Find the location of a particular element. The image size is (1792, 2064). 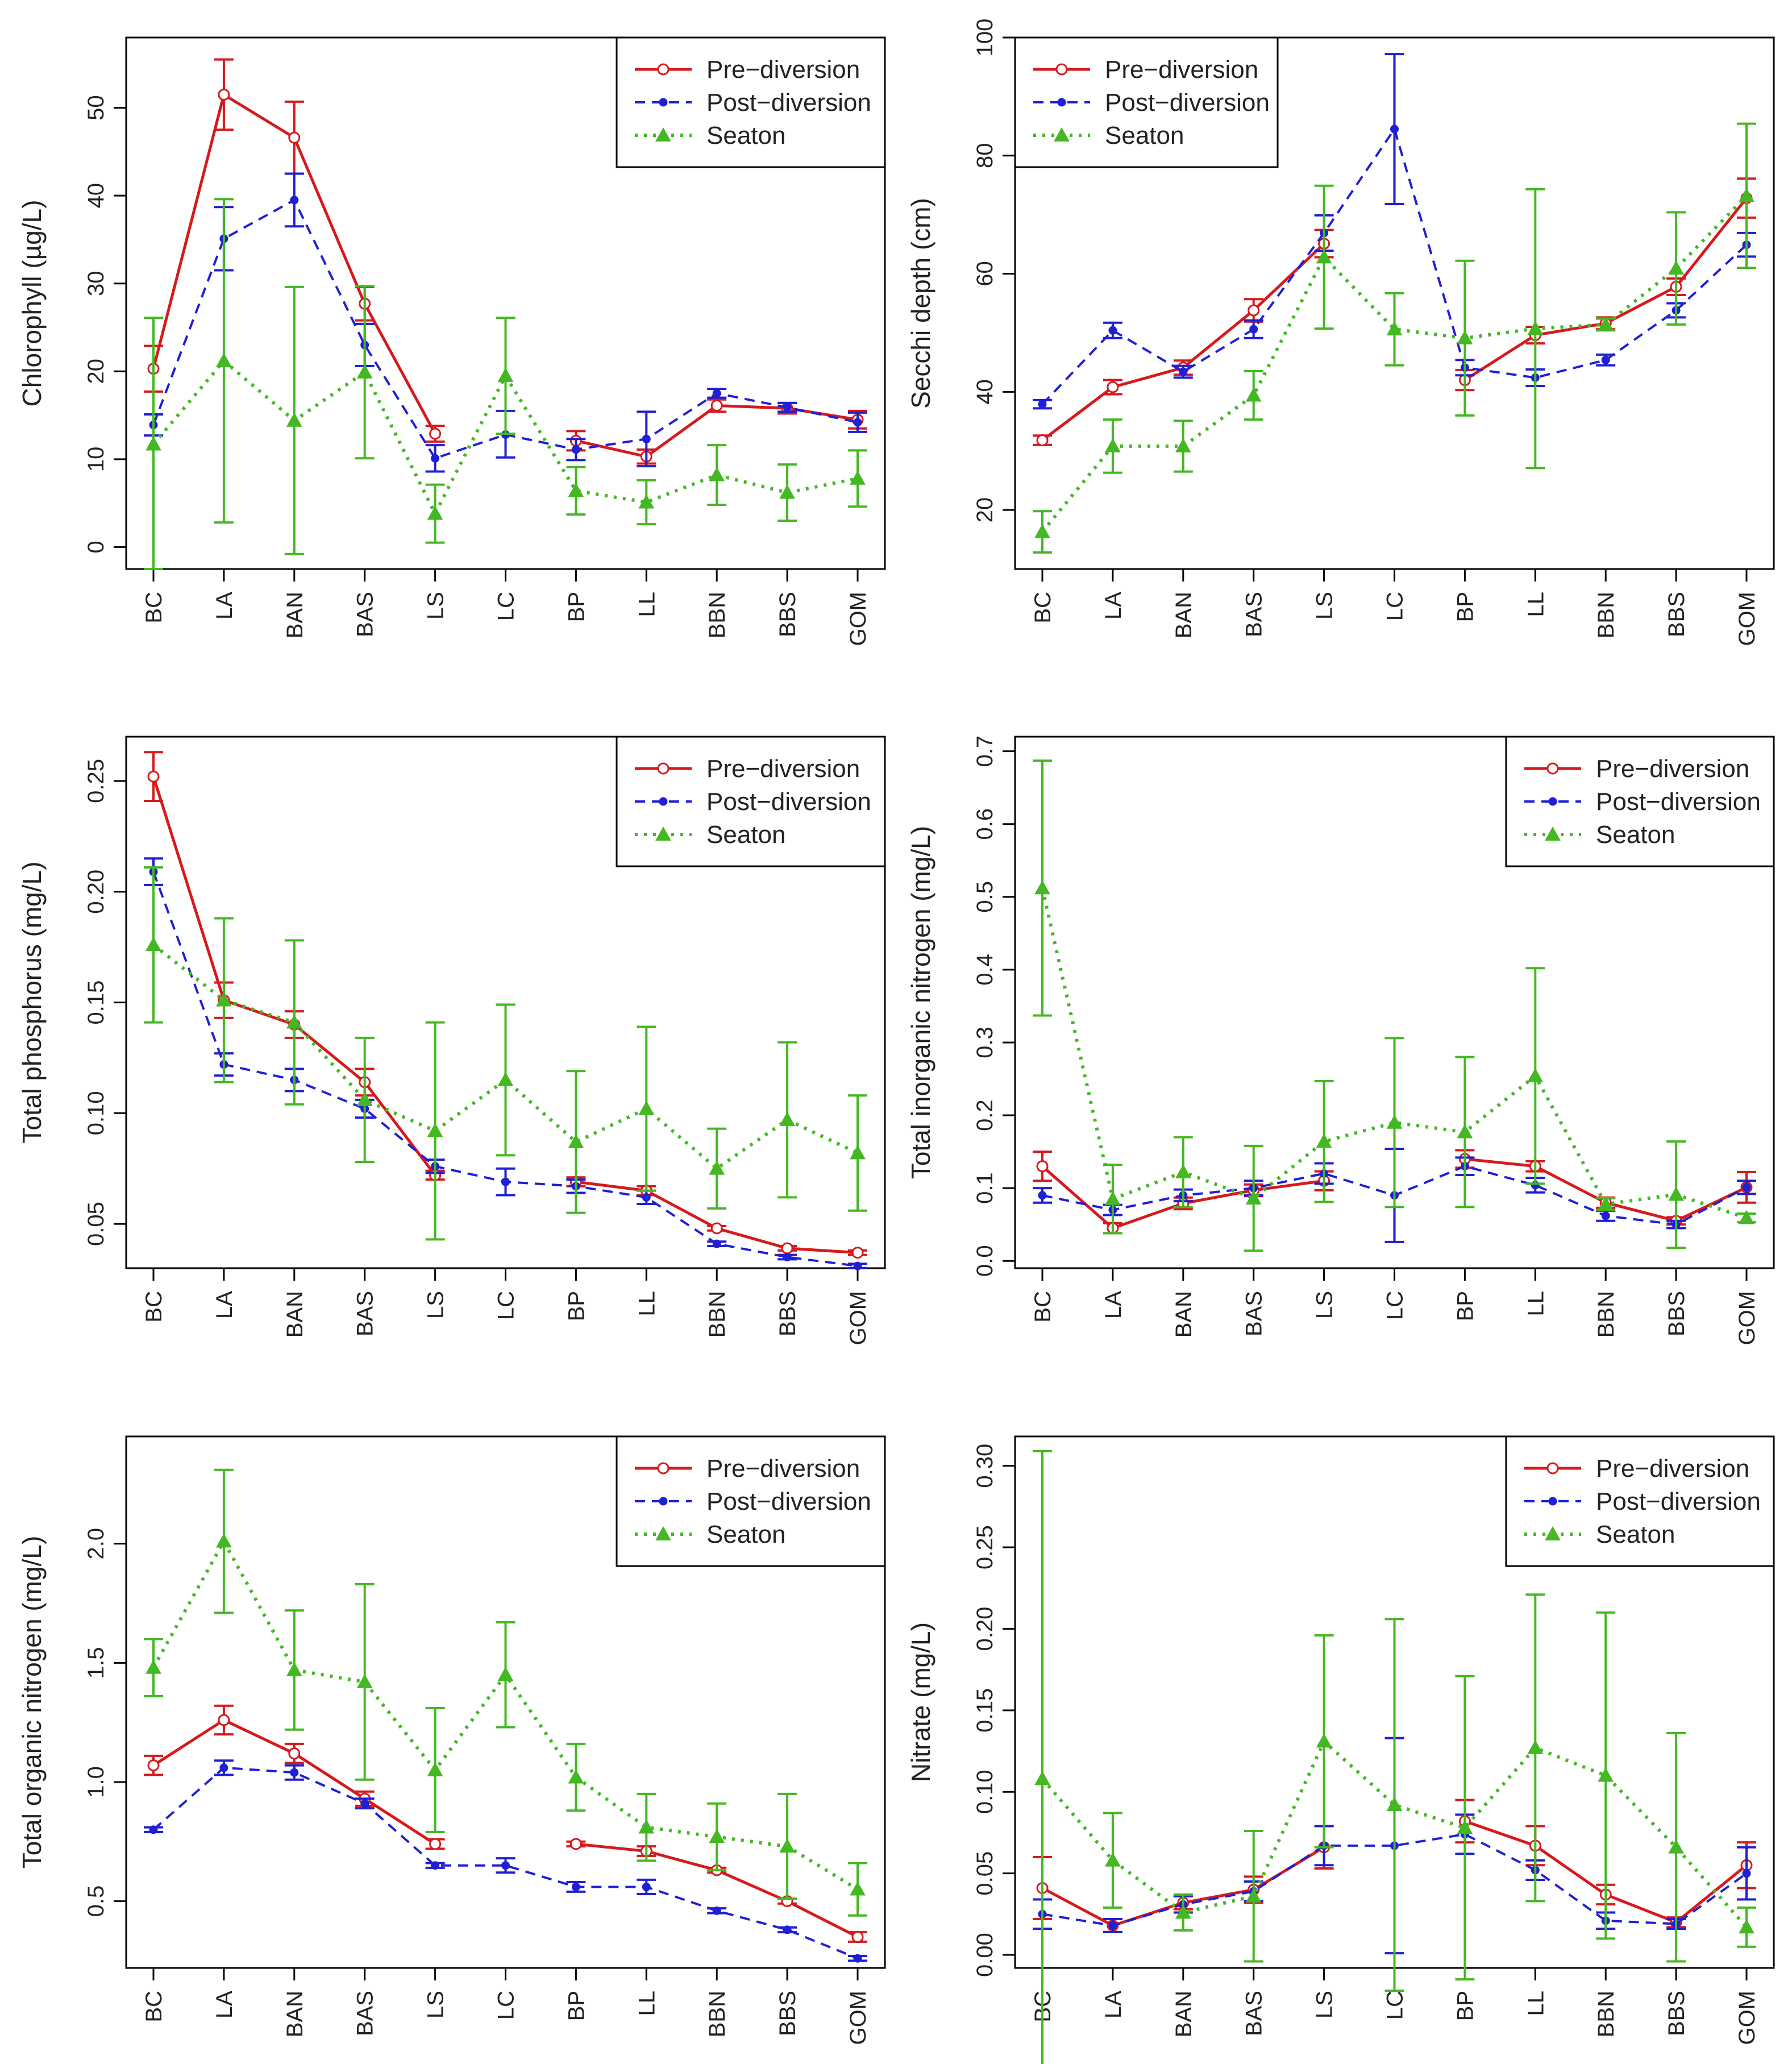

y-tick-label: 0.7 is located at coordinates (984, 751).